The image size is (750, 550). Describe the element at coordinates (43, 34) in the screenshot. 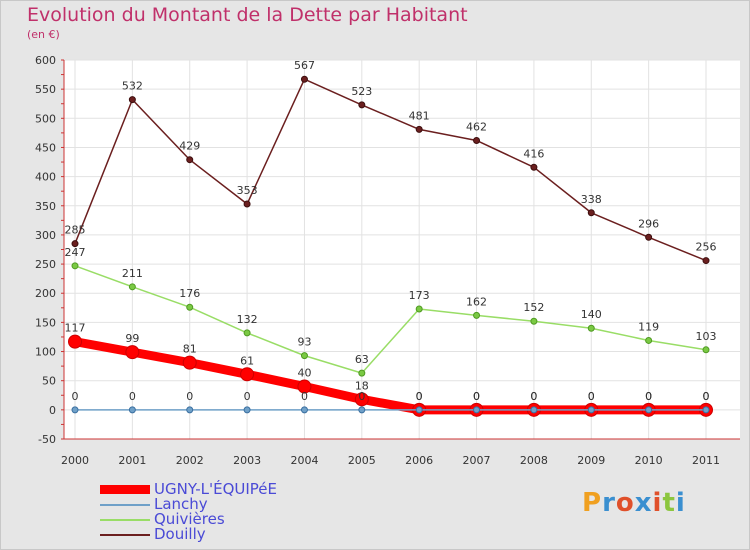

I see `chart-subtitle: (en €)` at that location.